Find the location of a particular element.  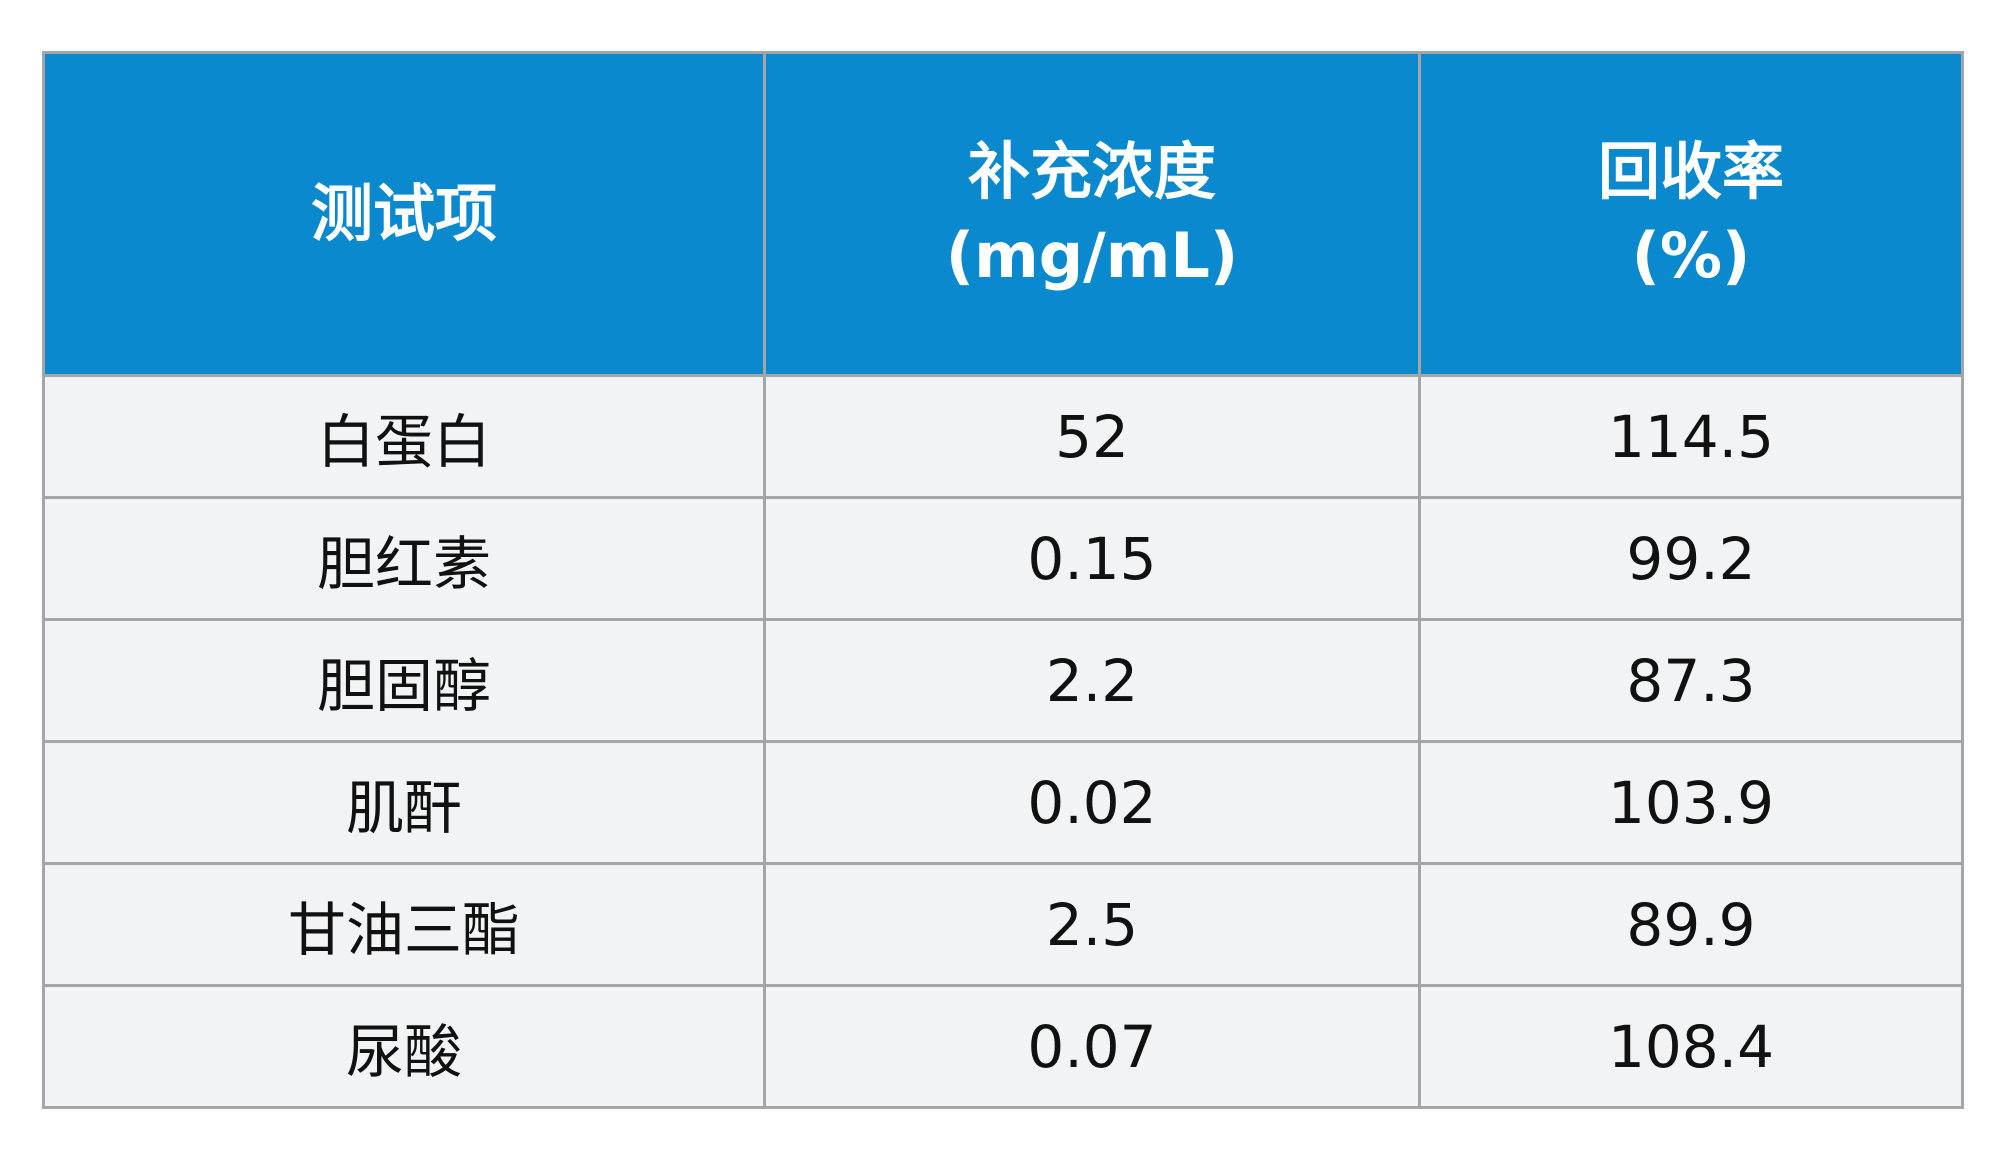

table-cell: 尿酸 is located at coordinates (404, 1046).